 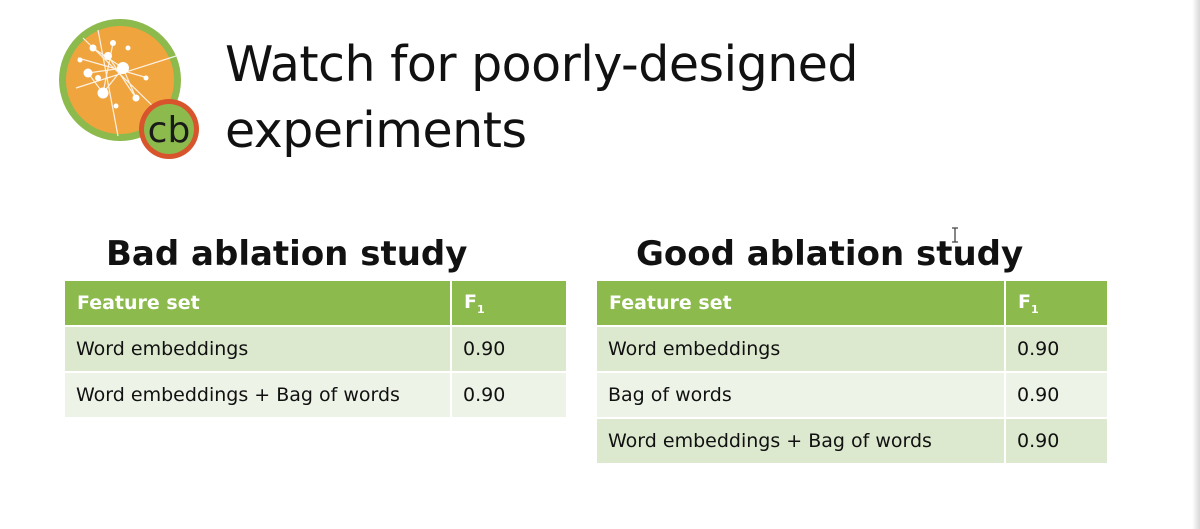 I want to click on course-logo-icon: cb, so click(x=129, y=89).